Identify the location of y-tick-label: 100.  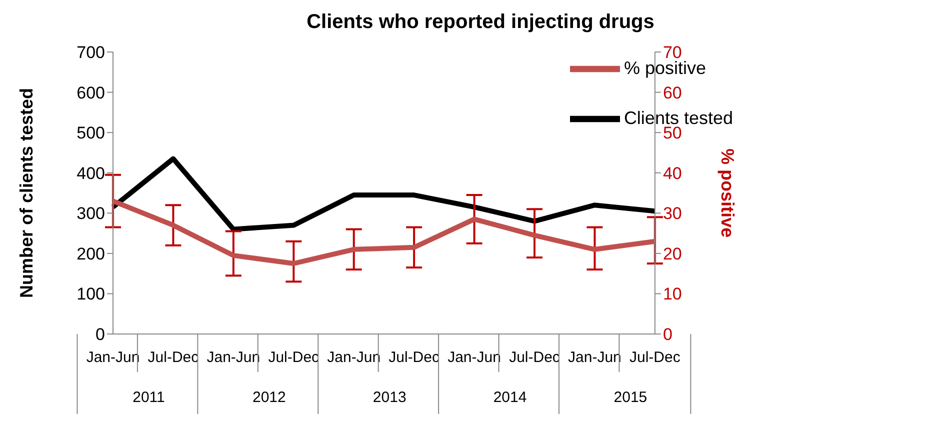
(90, 294).